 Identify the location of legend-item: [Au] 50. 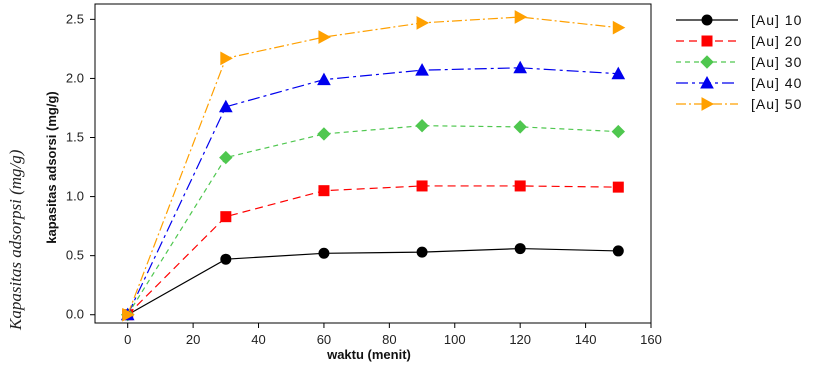
(739, 104).